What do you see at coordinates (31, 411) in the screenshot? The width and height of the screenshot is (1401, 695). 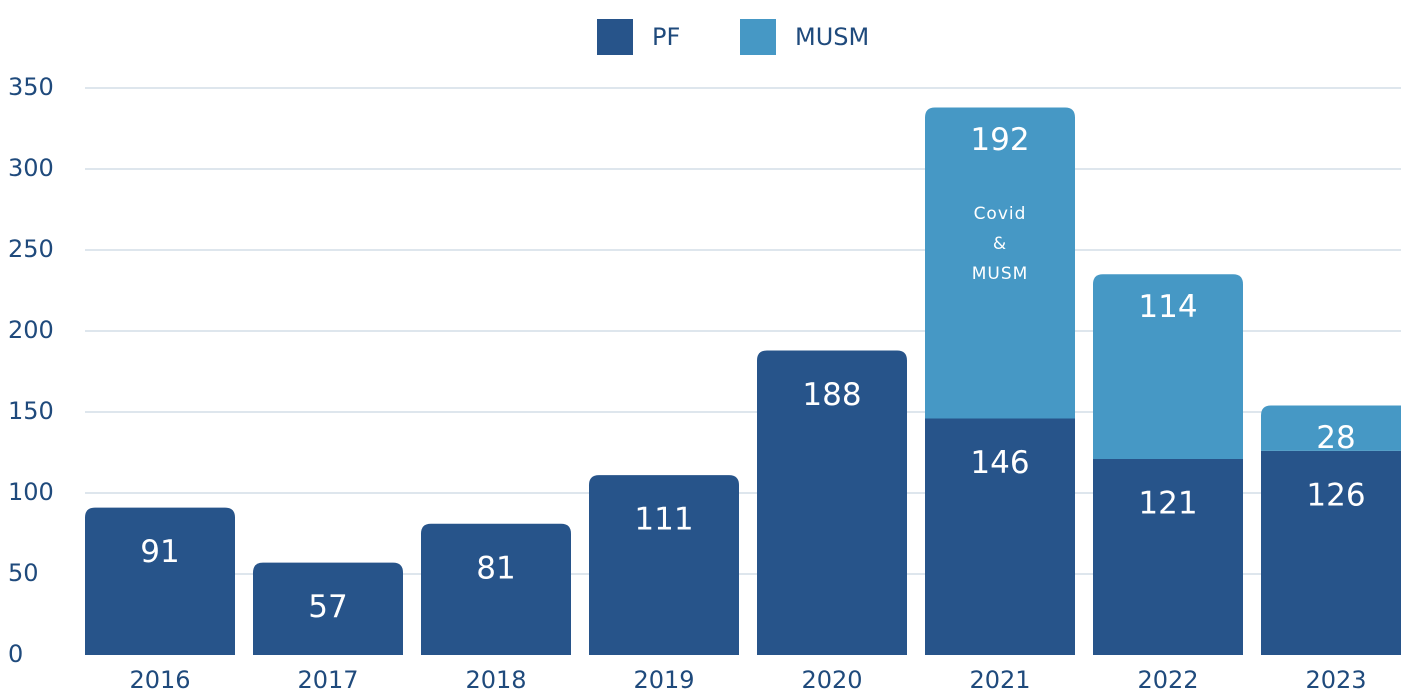 I see `y-tick-label: 150` at bounding box center [31, 411].